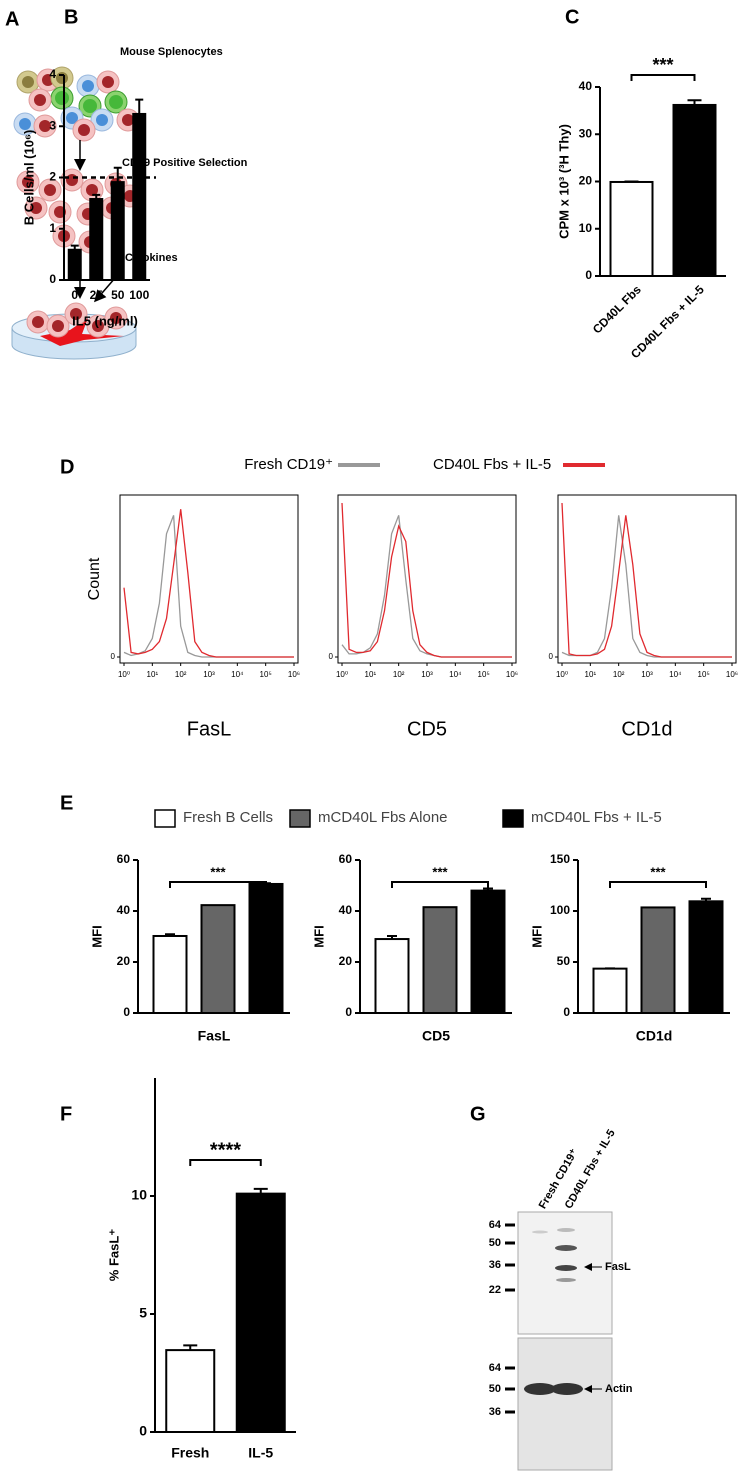 This screenshot has width=747, height=1476. Describe the element at coordinates (139, 106) in the screenshot. I see `error-bar` at that location.